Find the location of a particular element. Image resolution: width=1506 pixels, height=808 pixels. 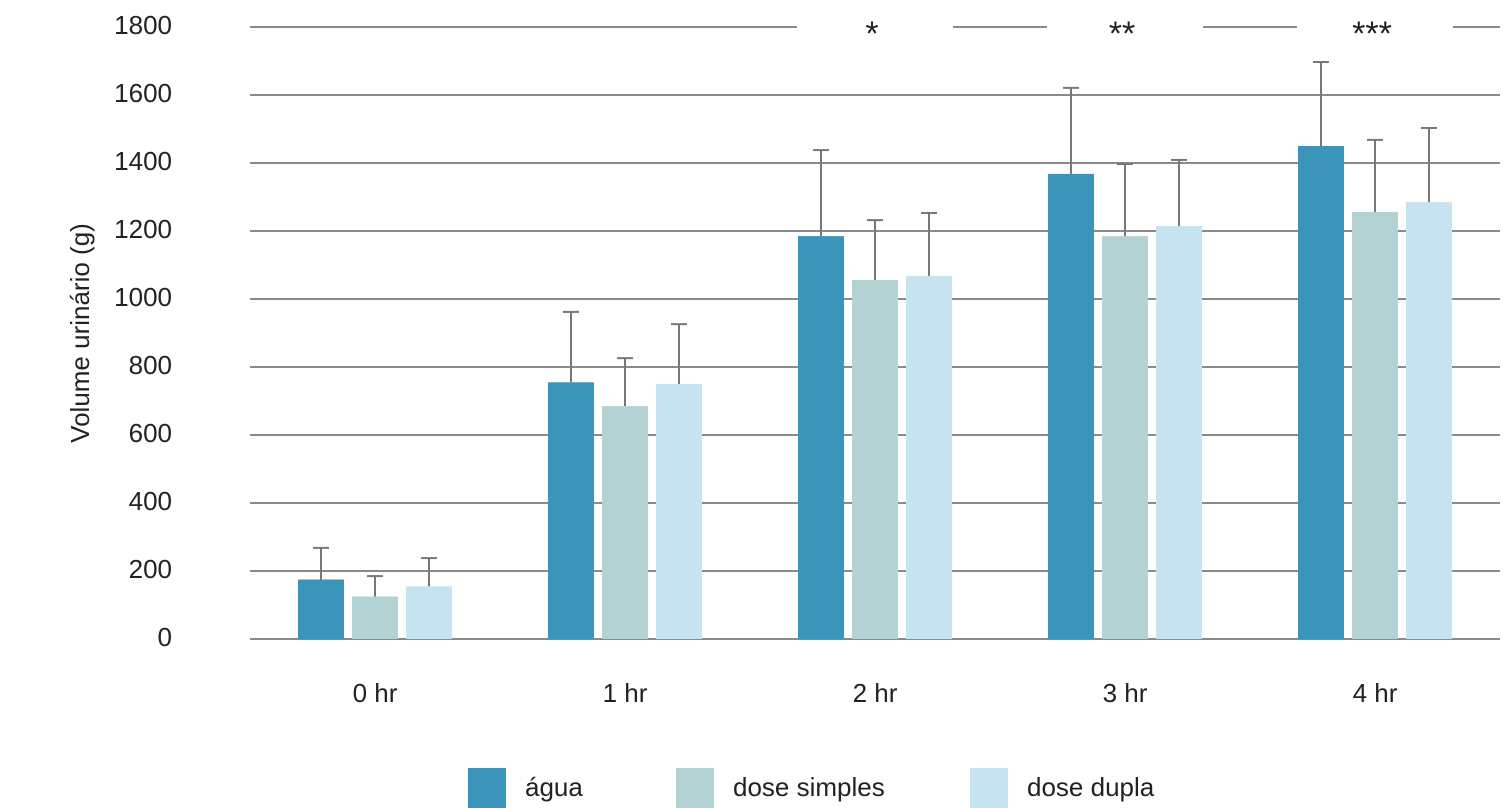

y-tick-label: 600 is located at coordinates (150, 433).